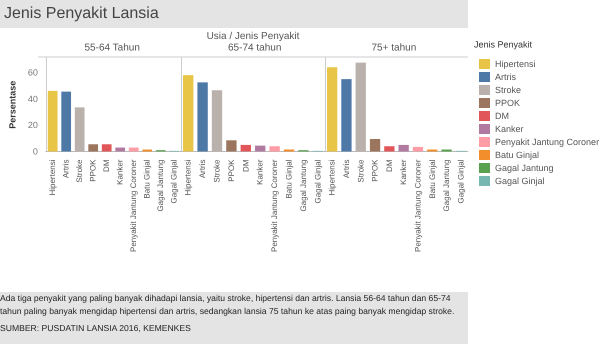 This screenshot has height=355, width=600. What do you see at coordinates (228, 304) in the screenshot?
I see `text: Ada tiga penyakit yang paling banyak dihadapi lansia, yaitu stroke, hipertensi dan artris. Lansia 56-64 tahun dan 65-74 tahun paling banyak mengidap hipertensi dan artris, sedangkan lansia 75 tahun ke atas paing banyak mengidap stroke.` at bounding box center [228, 304].